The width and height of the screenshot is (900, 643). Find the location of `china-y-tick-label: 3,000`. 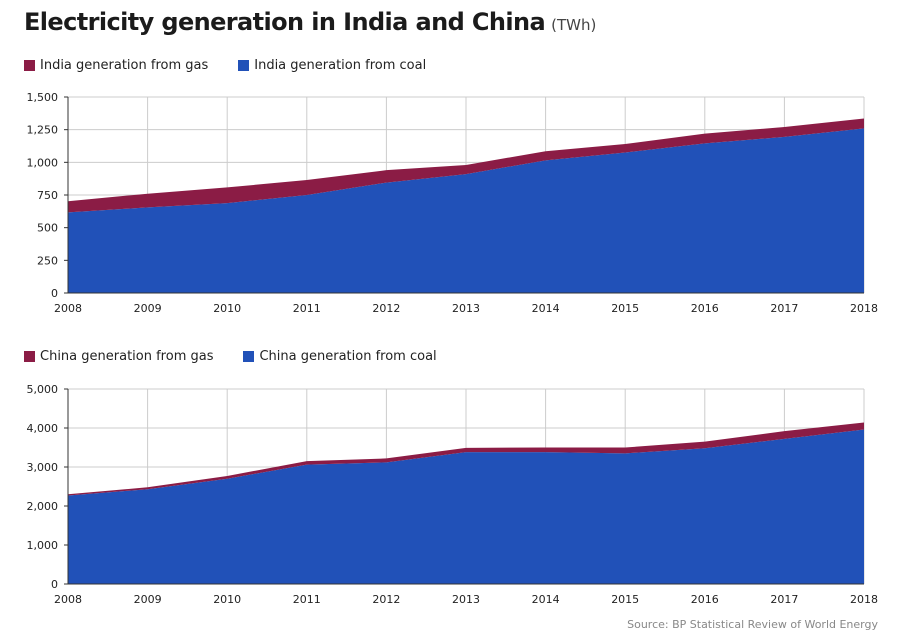

china-y-tick-label: 3,000 is located at coordinates (43, 467).